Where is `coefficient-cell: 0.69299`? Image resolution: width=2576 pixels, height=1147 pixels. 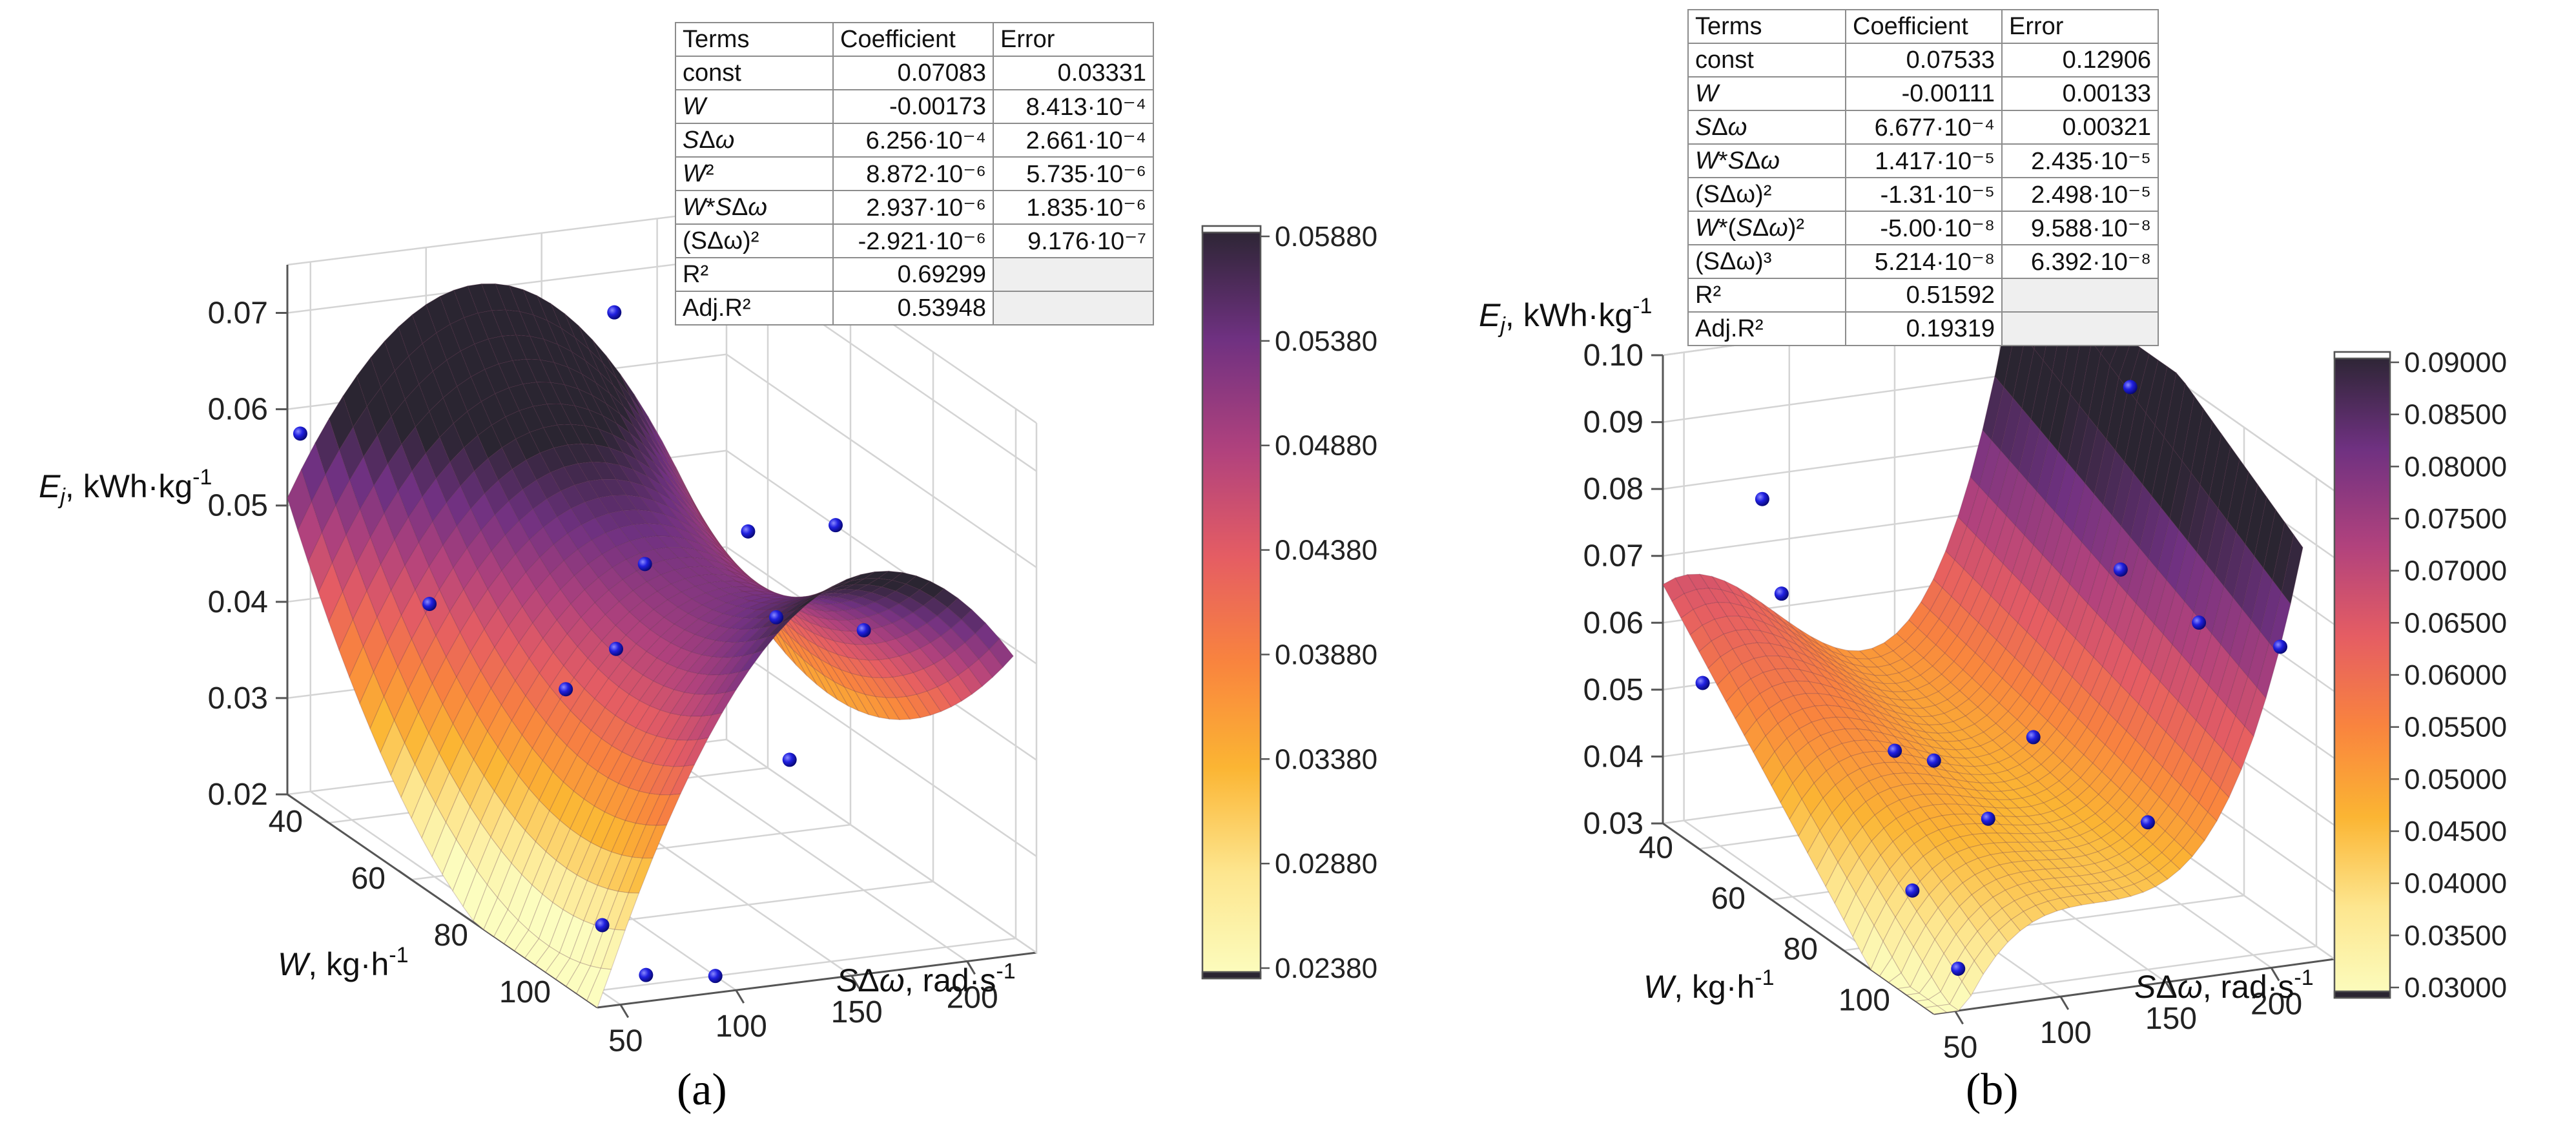 coefficient-cell: 0.69299 is located at coordinates (913, 274).